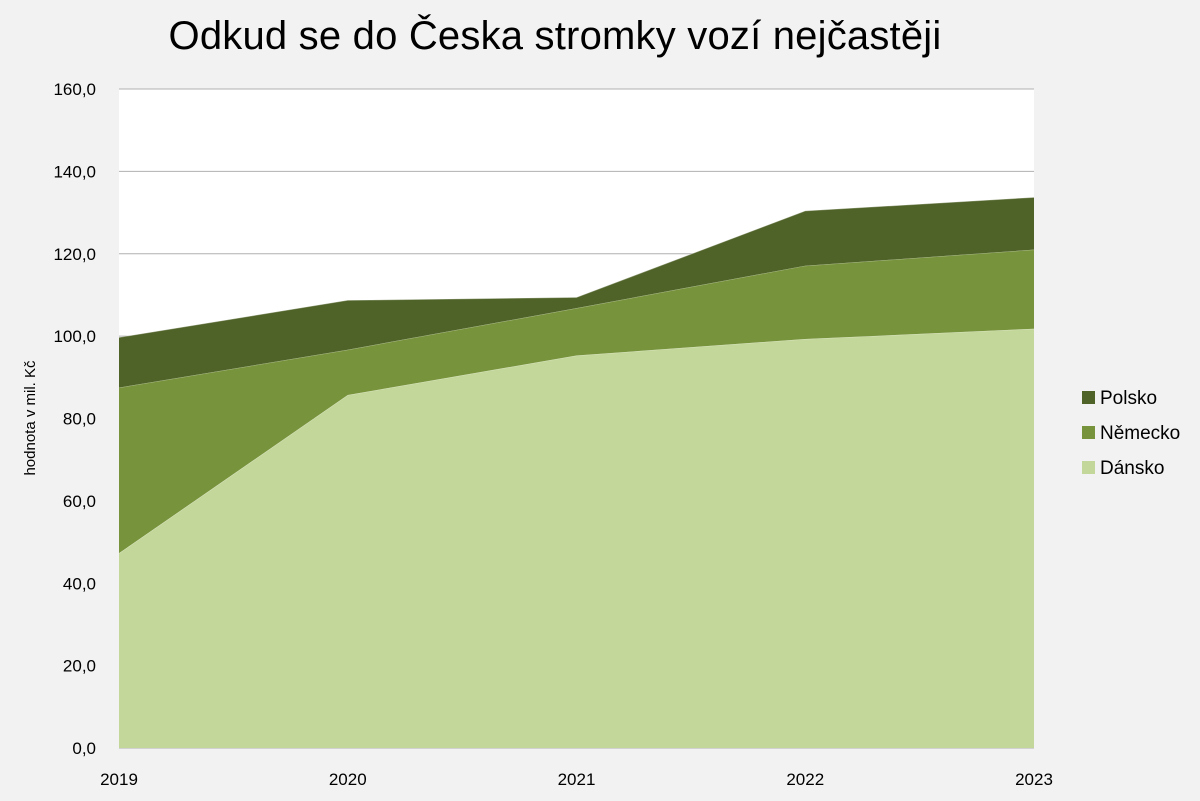  What do you see at coordinates (1128, 398) in the screenshot?
I see `legend-label: Polsko` at bounding box center [1128, 398].